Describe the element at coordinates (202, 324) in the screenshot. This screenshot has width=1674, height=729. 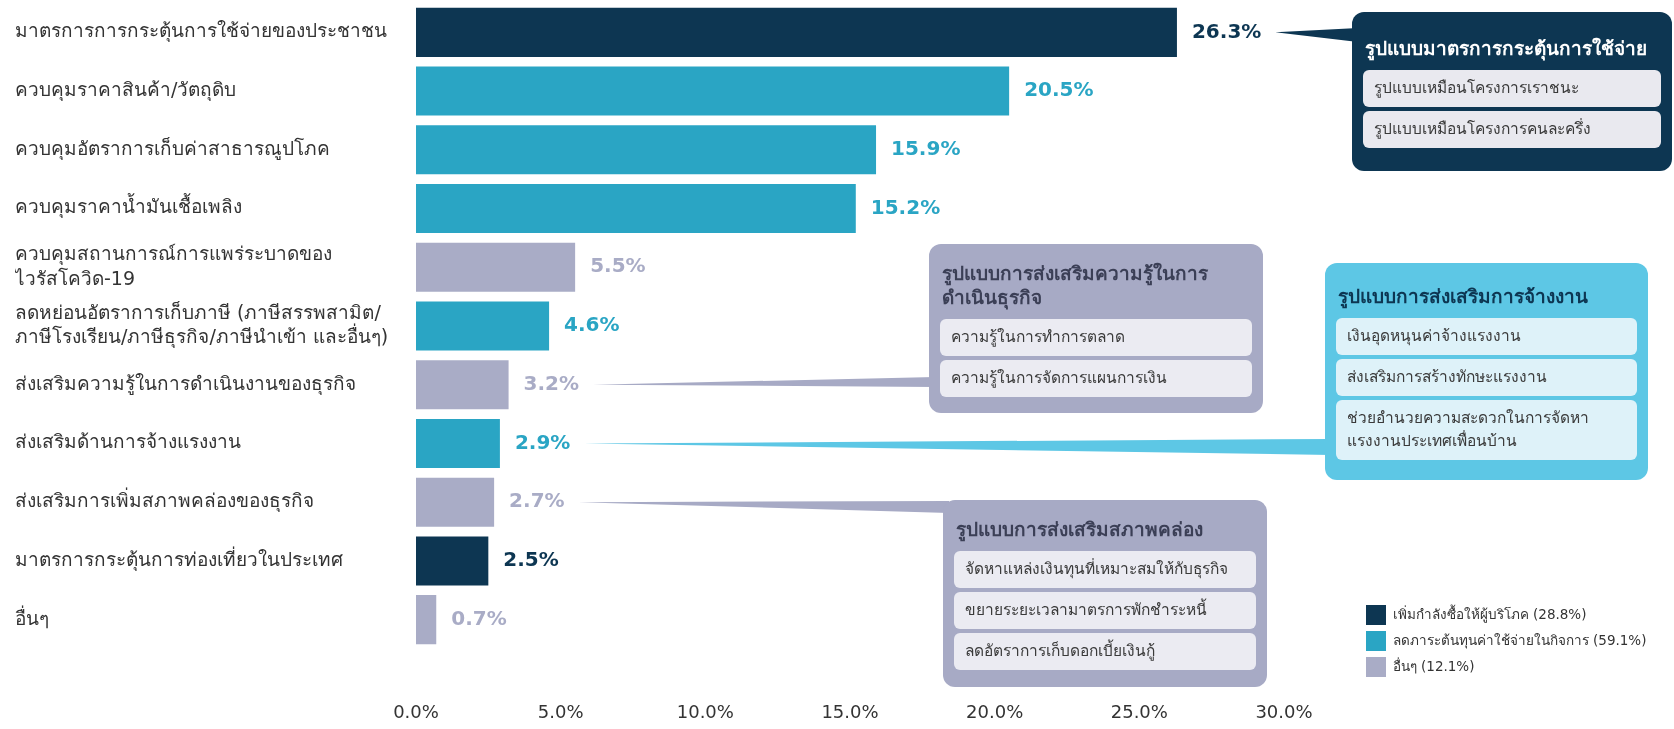
I see `y-tick-label: ลดหย่อนอัตราการเก็บภาษี (ภาษีสรรพสามิต/ ภาษีโรงเรียน/ภาษีธุรกิจ/ภาษีนำเข้า และอื่นๆ)` at that location.